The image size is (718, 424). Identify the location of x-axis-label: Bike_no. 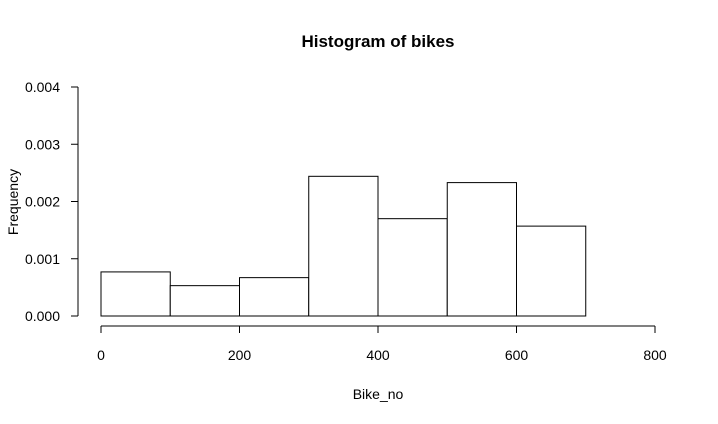
(378, 394).